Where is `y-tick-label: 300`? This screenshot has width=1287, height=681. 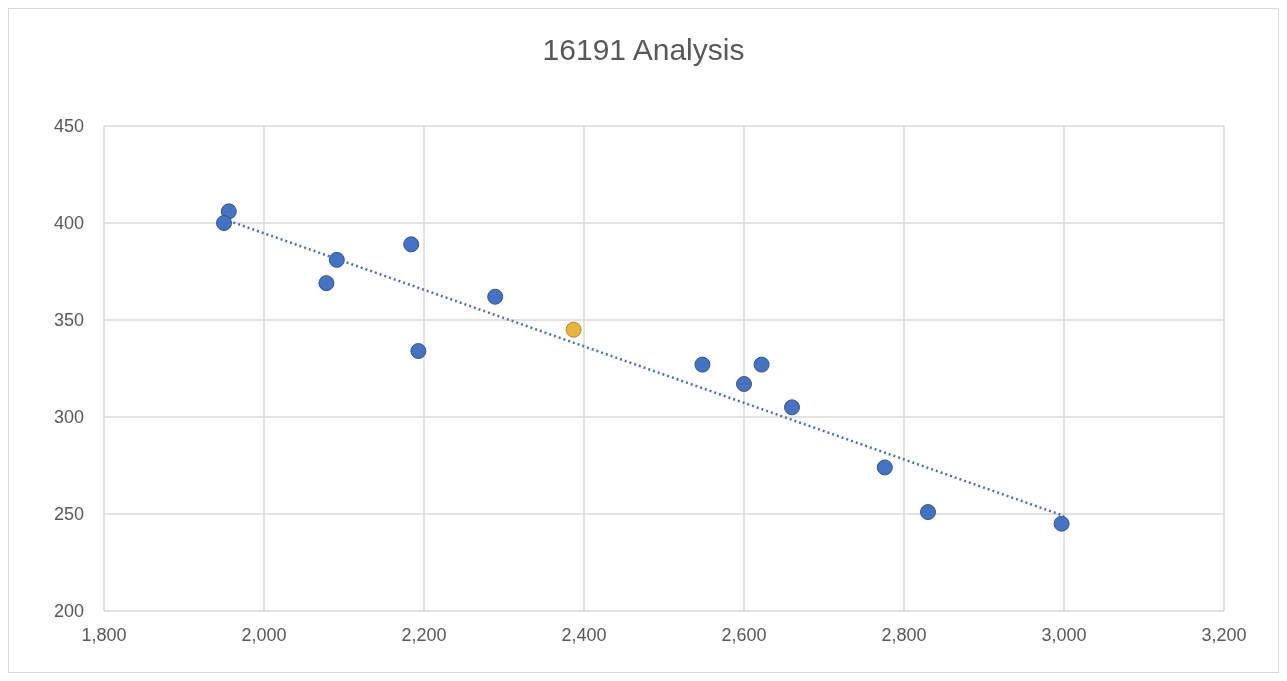
y-tick-label: 300 is located at coordinates (68, 417).